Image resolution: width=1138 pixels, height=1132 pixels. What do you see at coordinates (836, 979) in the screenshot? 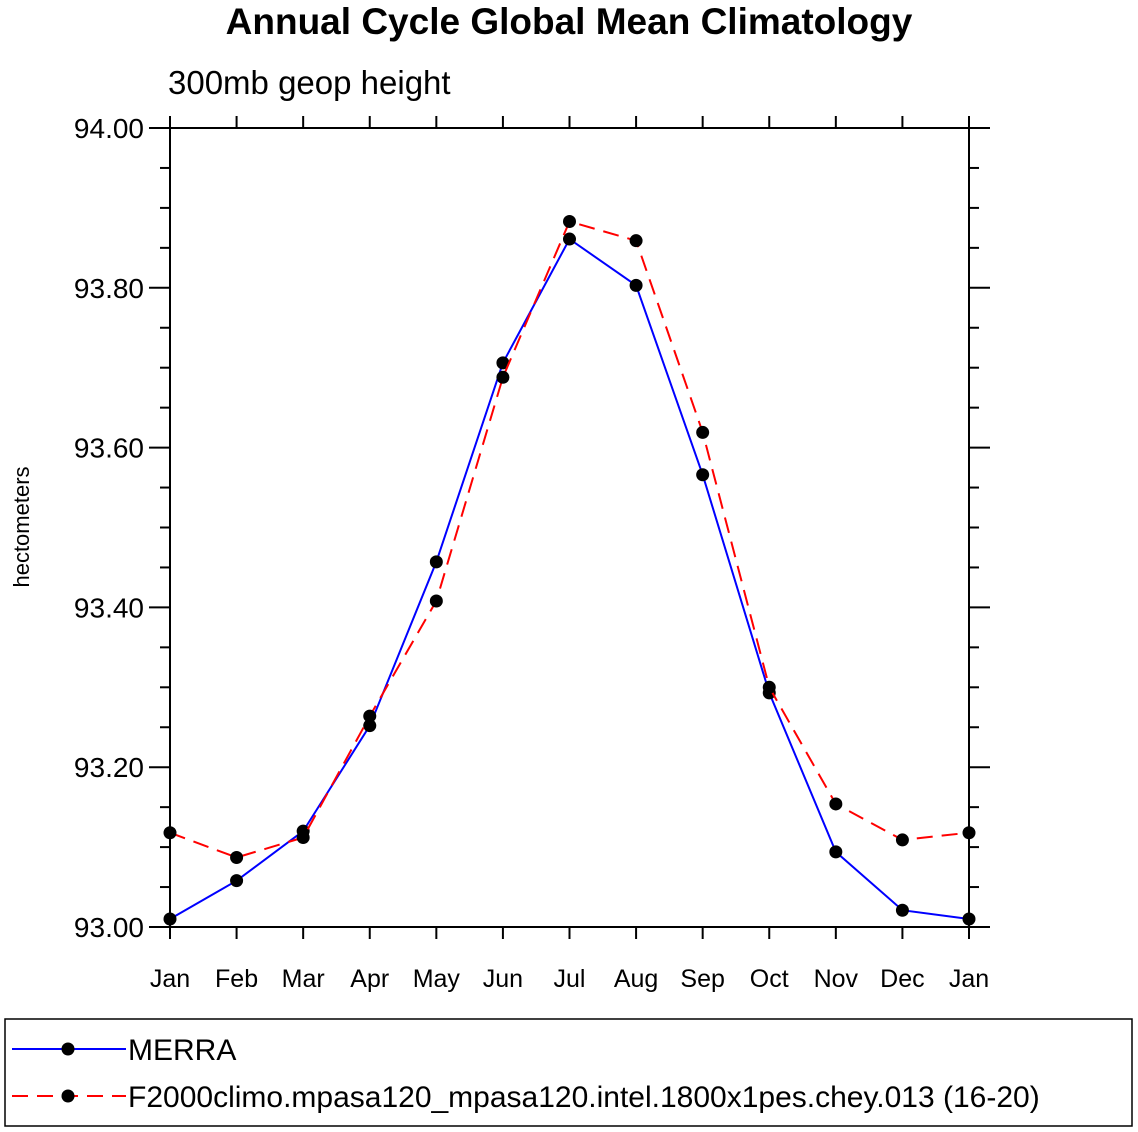
I see `x-tick-label: Nov` at bounding box center [836, 979].